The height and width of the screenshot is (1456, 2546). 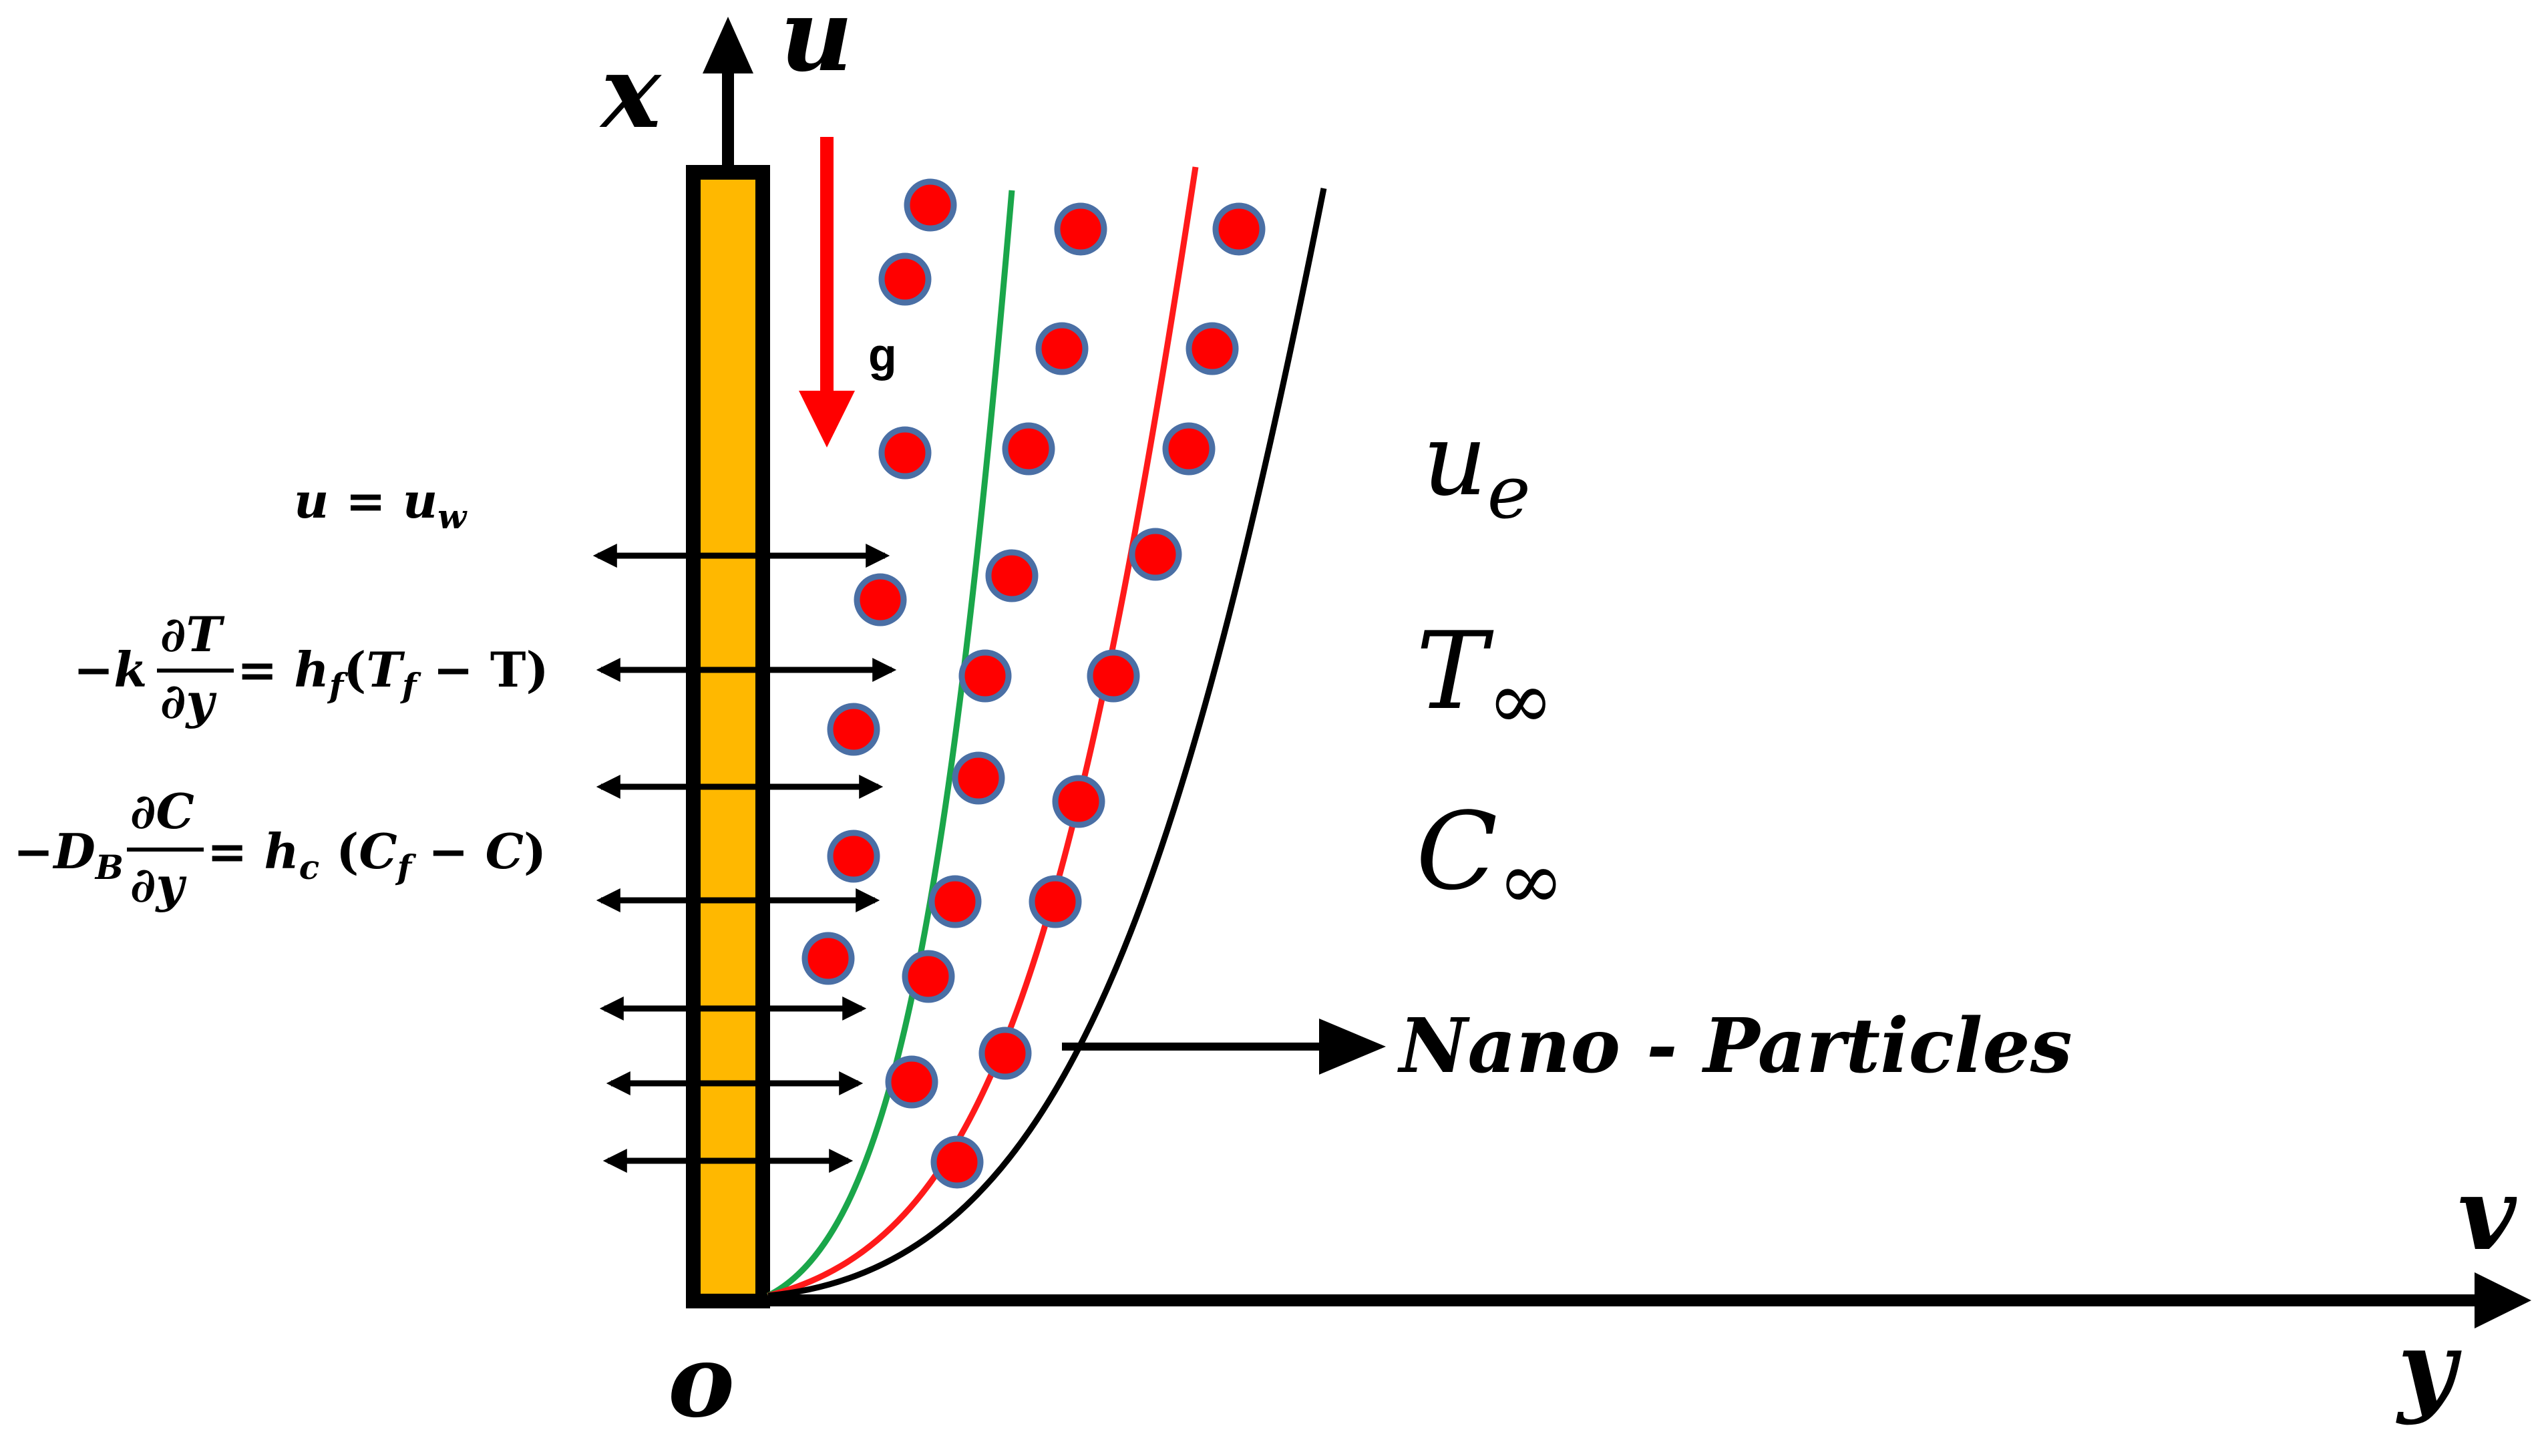 I want to click on thermal-bc: −k ∂T ∂y = hf(Tf − T), so click(x=311, y=667).